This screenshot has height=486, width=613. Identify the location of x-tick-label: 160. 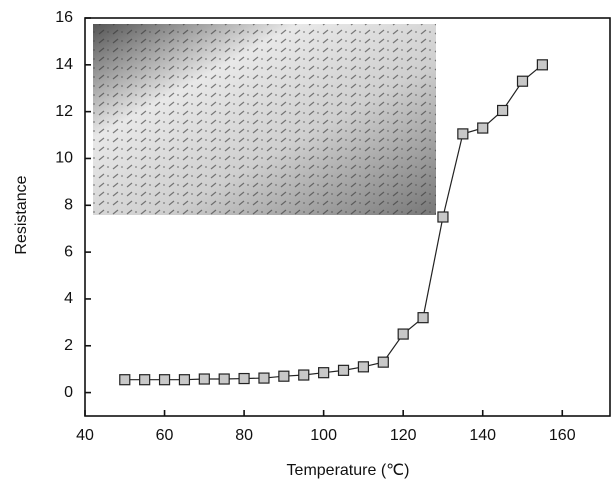
(562, 435).